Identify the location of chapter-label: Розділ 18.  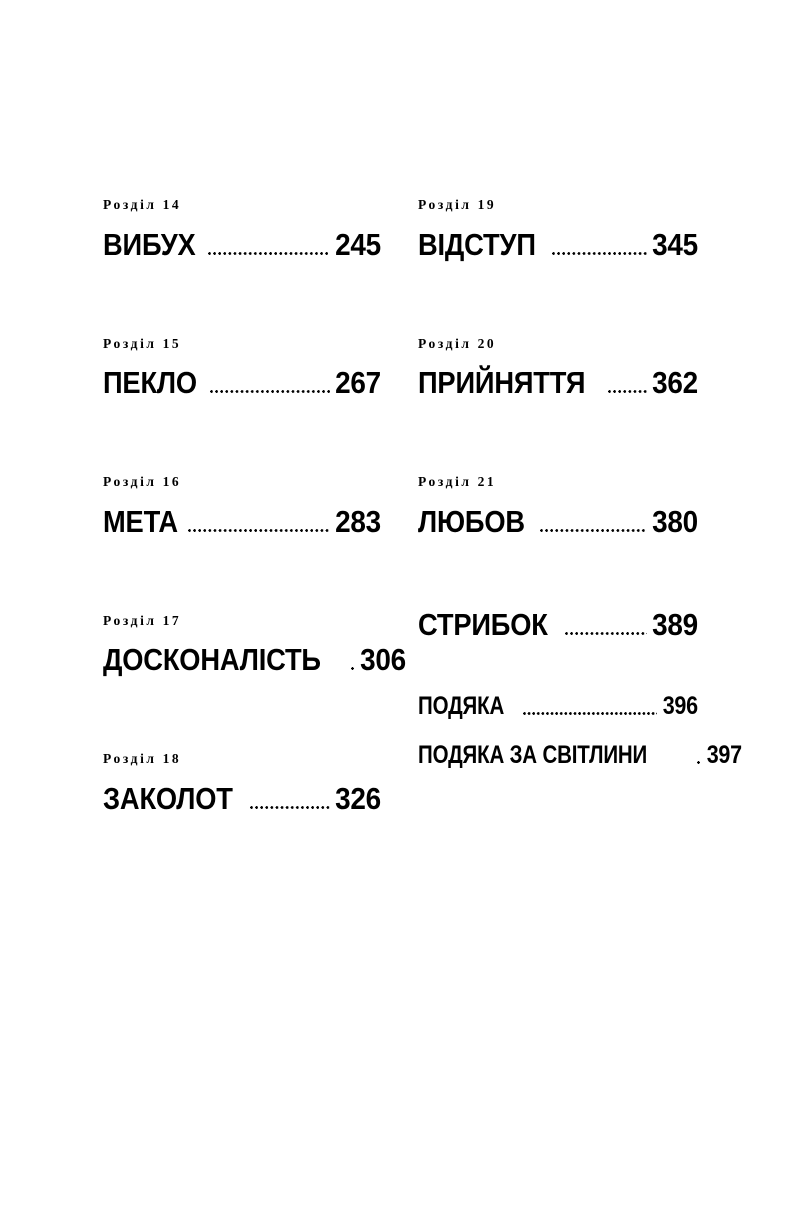
(142, 758).